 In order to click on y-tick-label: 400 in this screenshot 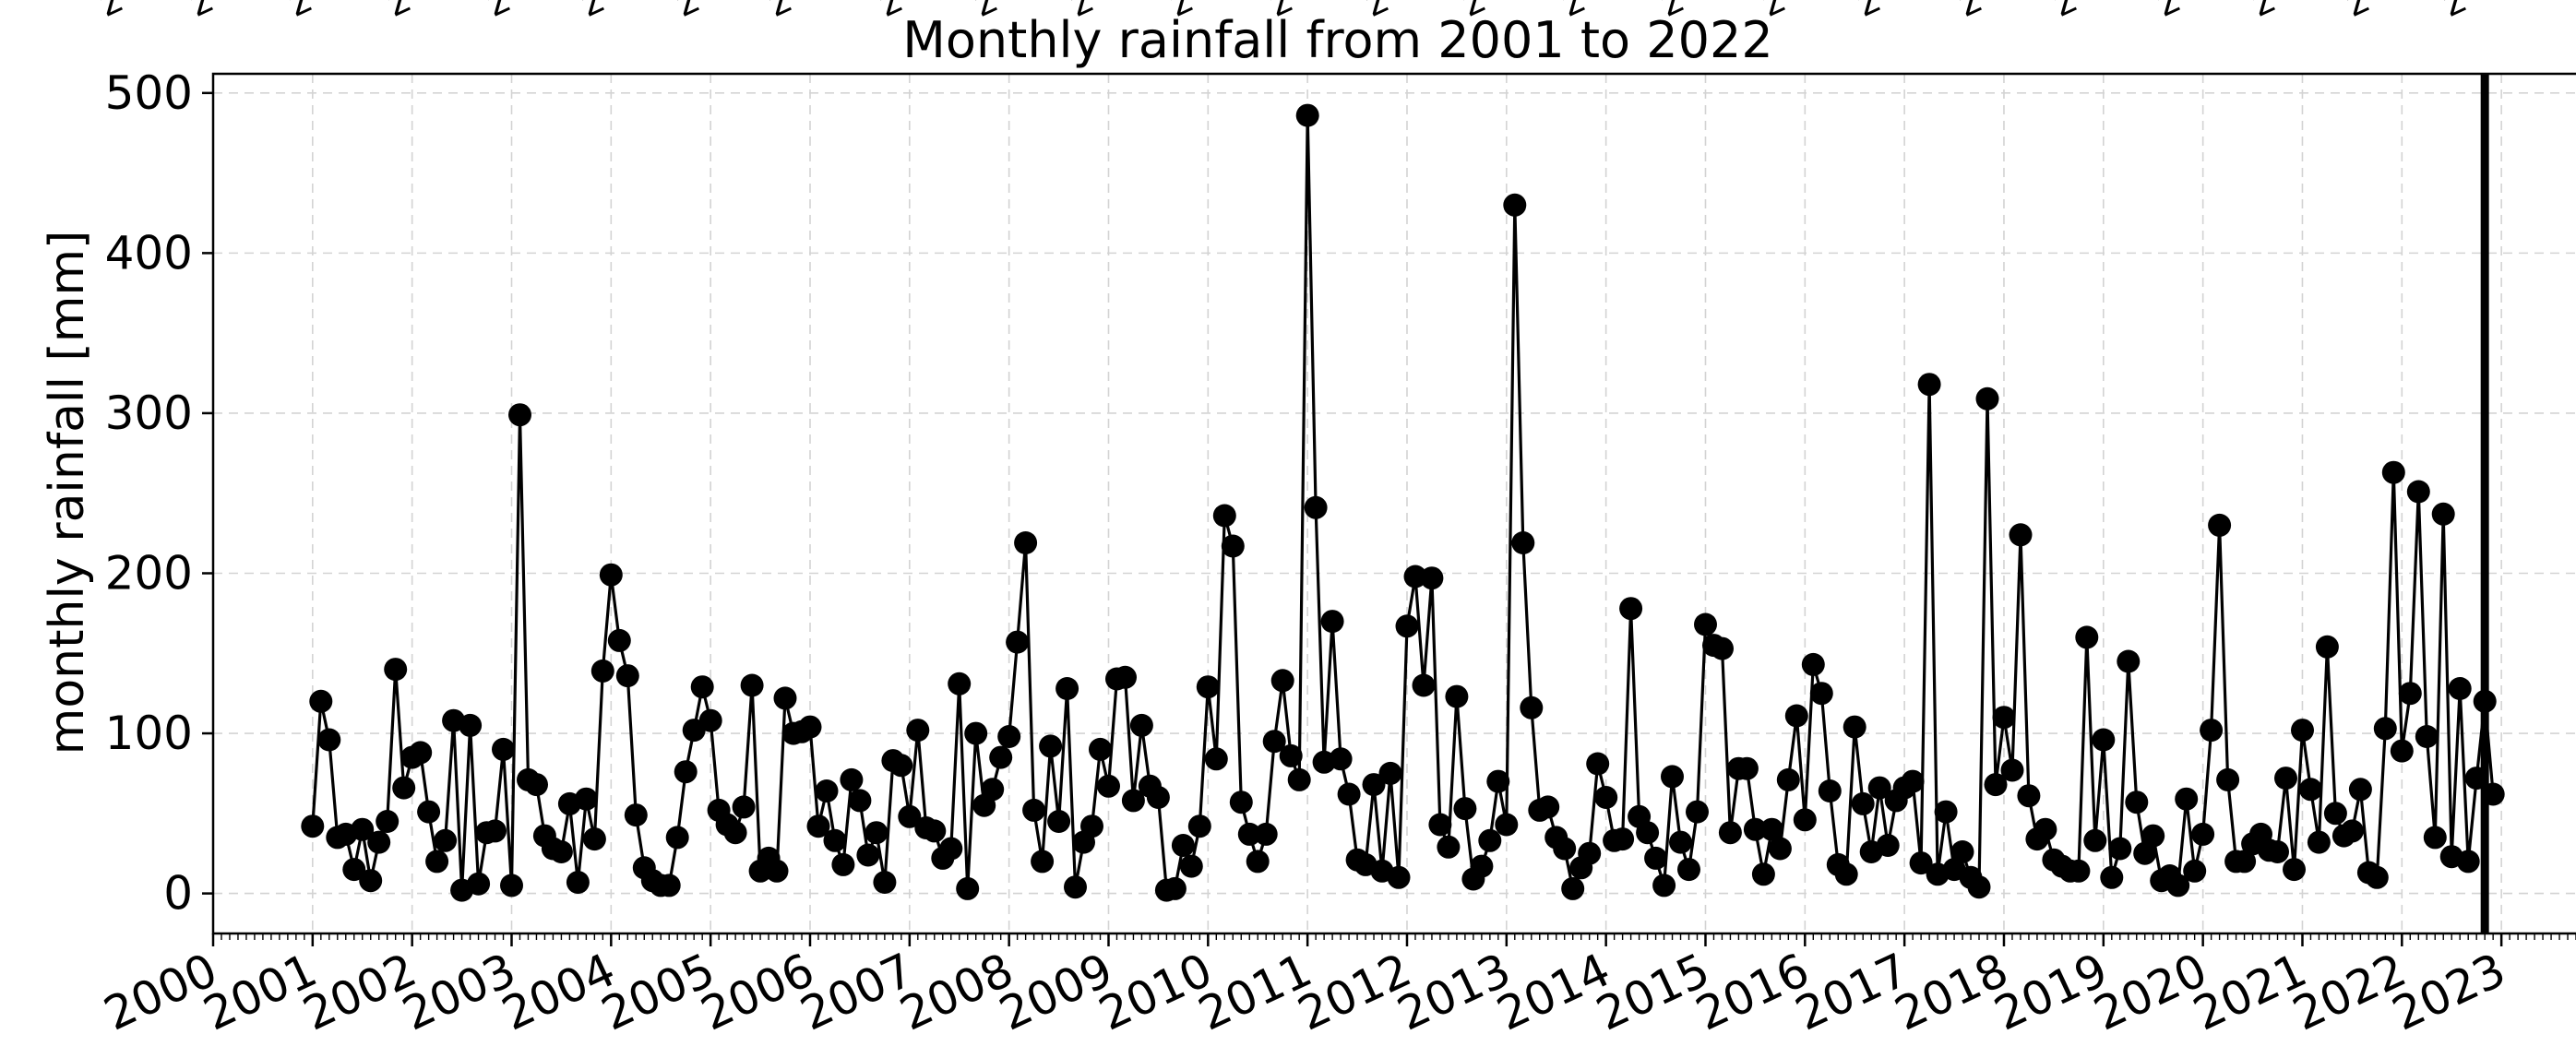, I will do `click(149, 253)`.